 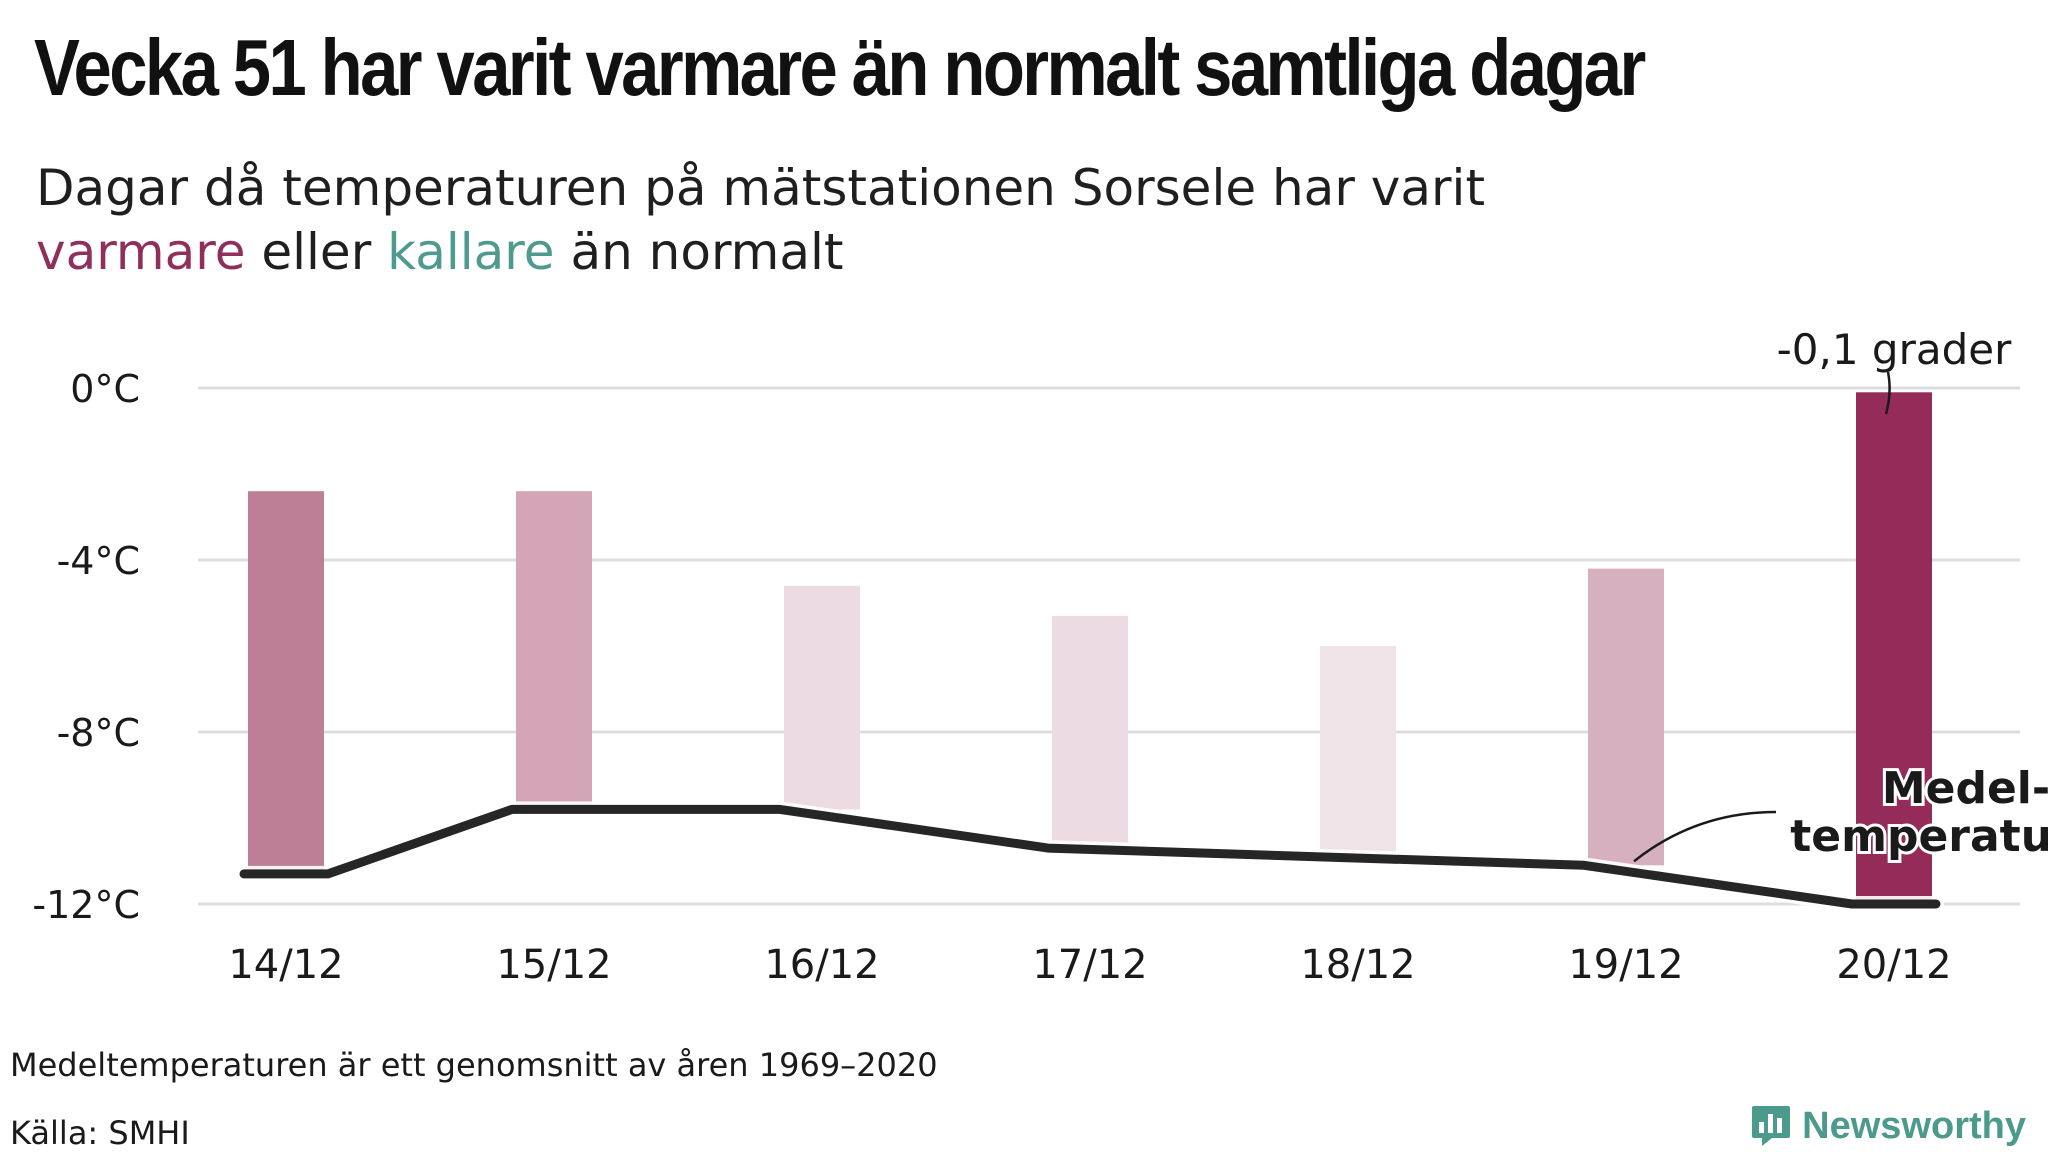 I want to click on subtitle-warm-label: varmare, so click(x=141, y=252).